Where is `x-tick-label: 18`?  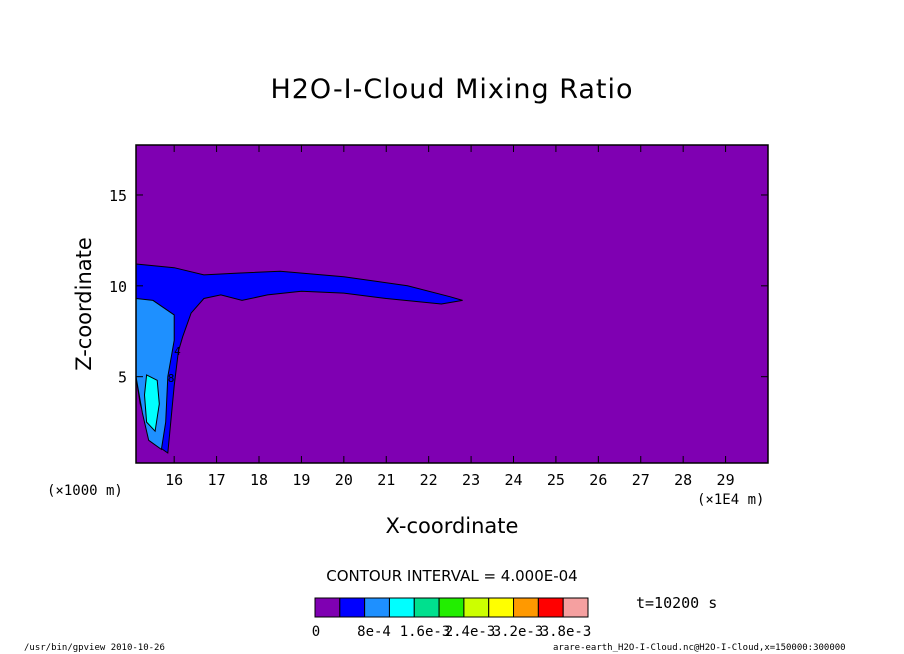
x-tick-label: 18 is located at coordinates (259, 480).